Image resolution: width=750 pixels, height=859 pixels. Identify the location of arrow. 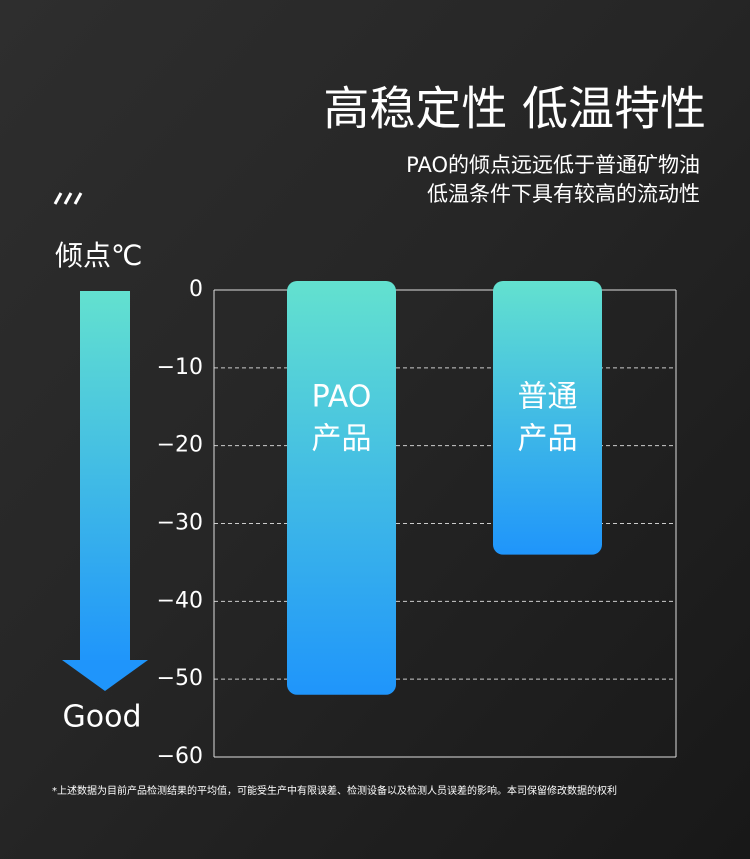
(105, 491).